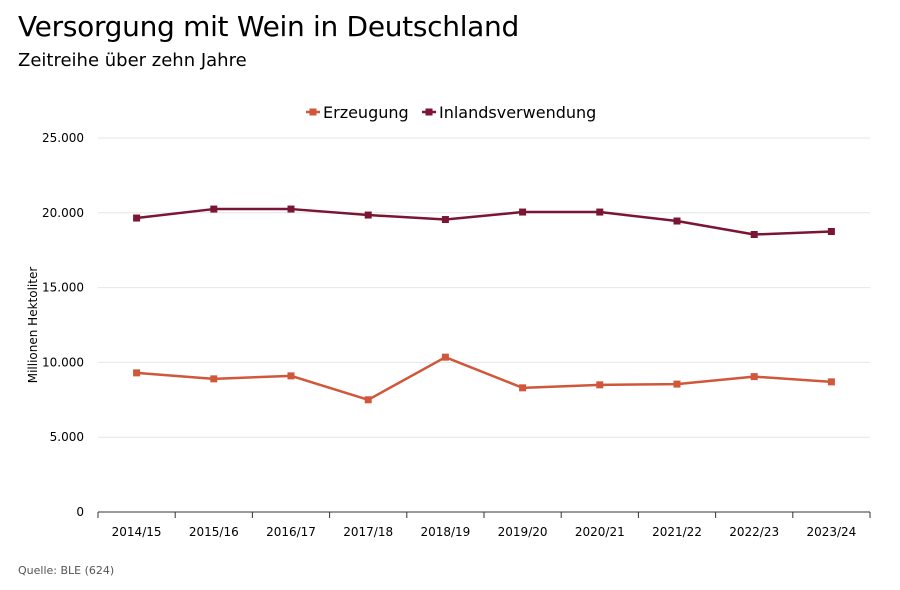  I want to click on series-erzeugung, so click(484, 378).